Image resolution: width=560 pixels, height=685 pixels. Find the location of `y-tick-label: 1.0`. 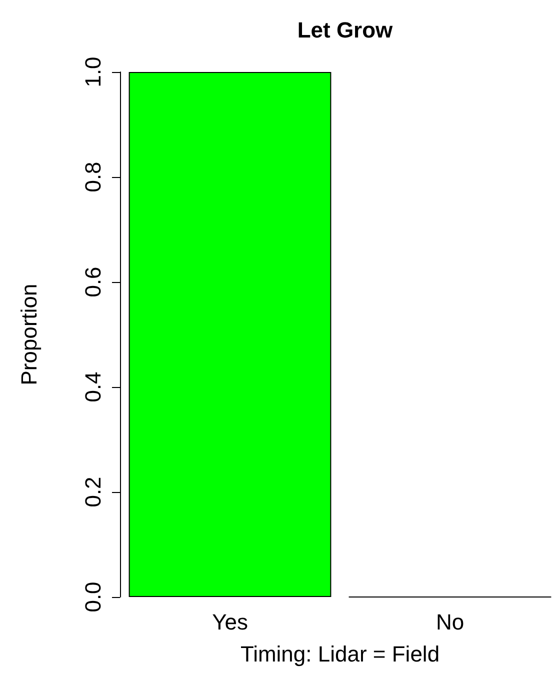

y-tick-label: 1.0 is located at coordinates (93, 72).